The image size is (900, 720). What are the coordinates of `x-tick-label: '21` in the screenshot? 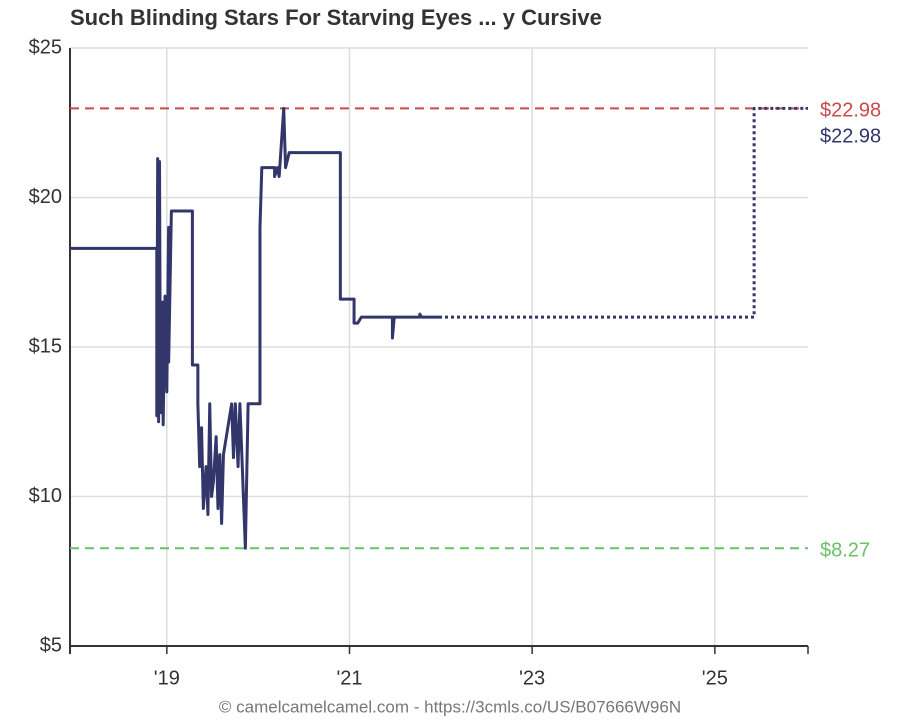 It's located at (349, 678).